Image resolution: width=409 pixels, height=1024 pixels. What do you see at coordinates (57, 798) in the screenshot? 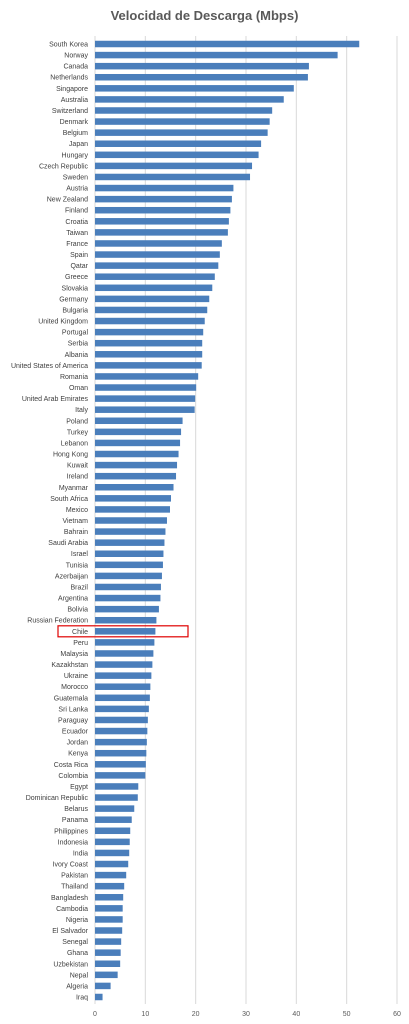
I see `category-label: Dominican Republic` at bounding box center [57, 798].